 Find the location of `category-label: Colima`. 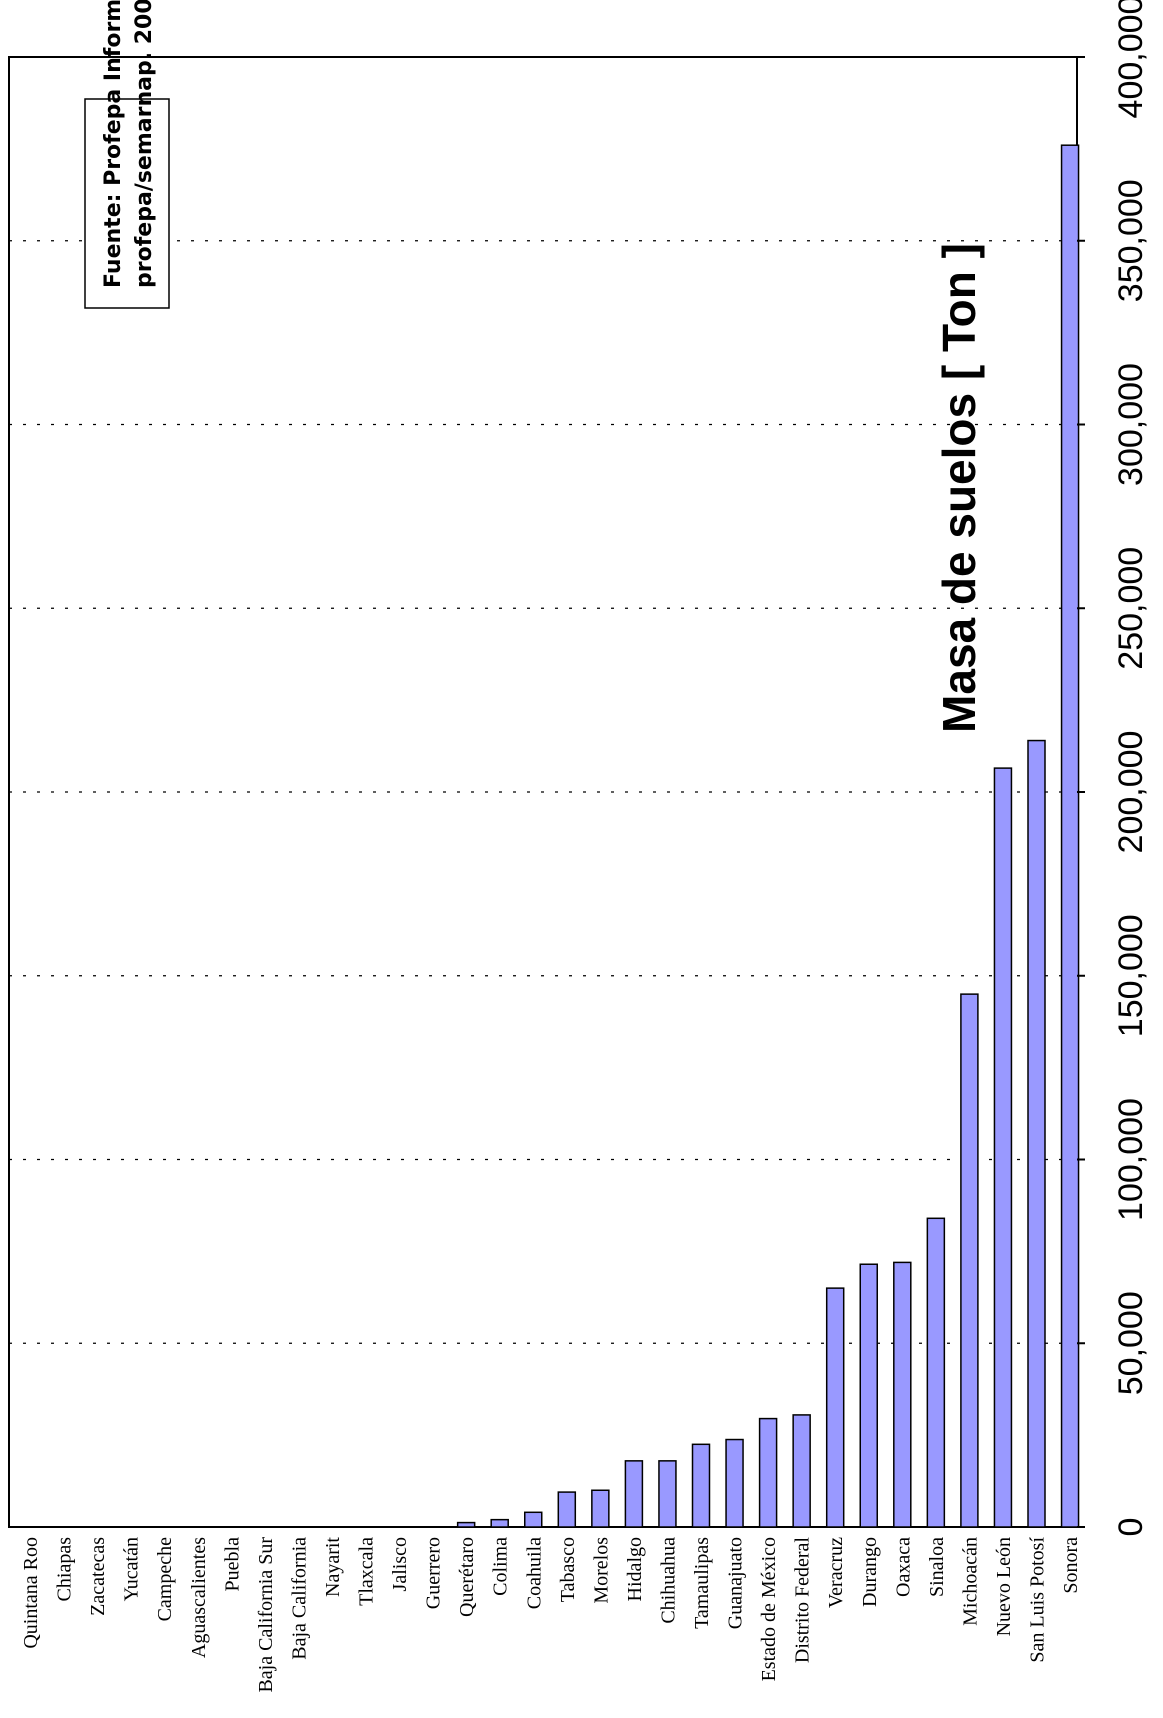

category-label: Colima is located at coordinates (501, 1566).